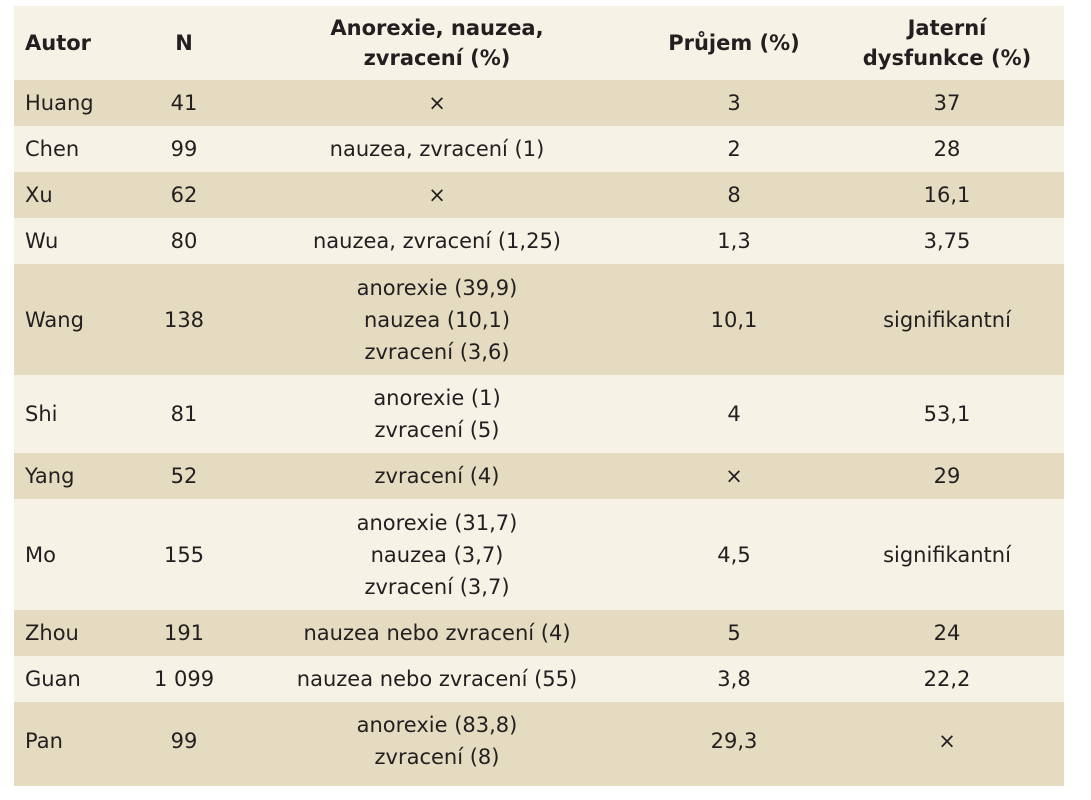 This screenshot has width=1091, height=800. I want to click on cell-jaterni-dysfunkce: 28, so click(947, 149).